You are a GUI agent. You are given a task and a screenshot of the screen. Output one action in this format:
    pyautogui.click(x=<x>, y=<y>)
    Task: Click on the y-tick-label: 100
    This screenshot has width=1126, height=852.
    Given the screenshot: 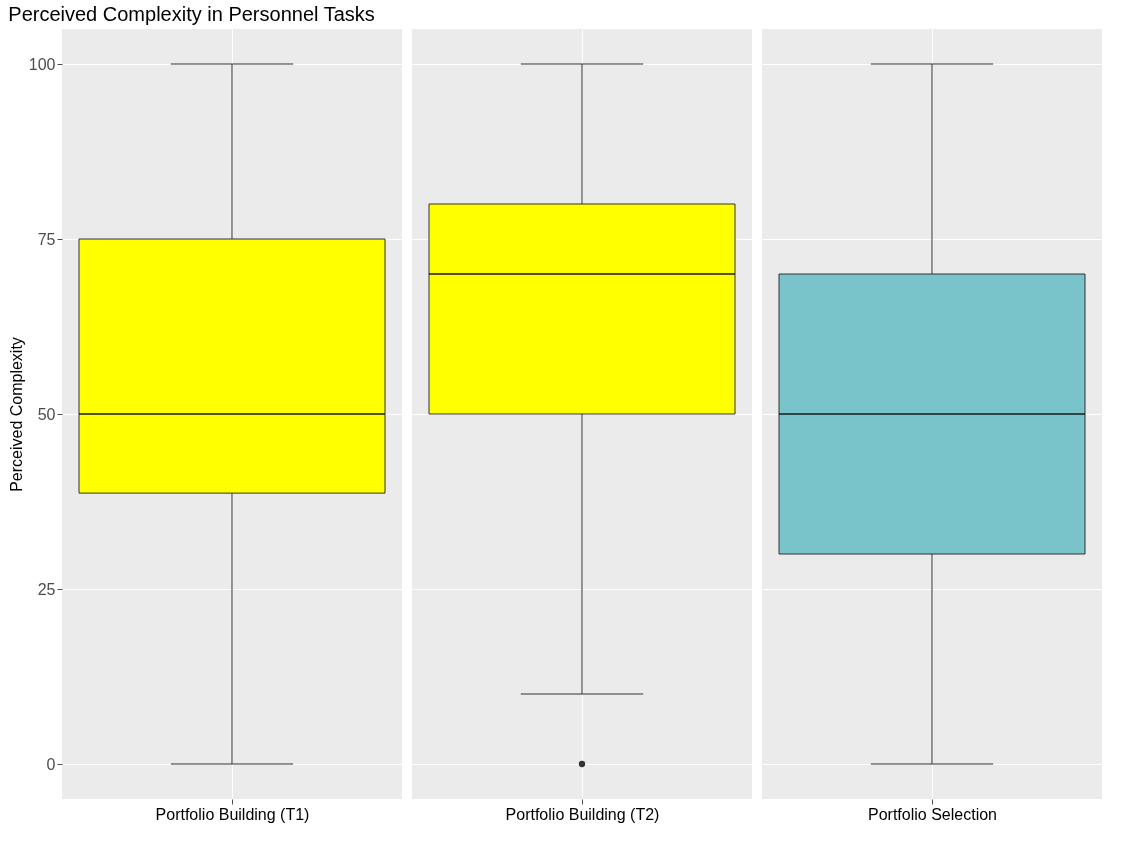 What is the action you would take?
    pyautogui.click(x=42, y=64)
    